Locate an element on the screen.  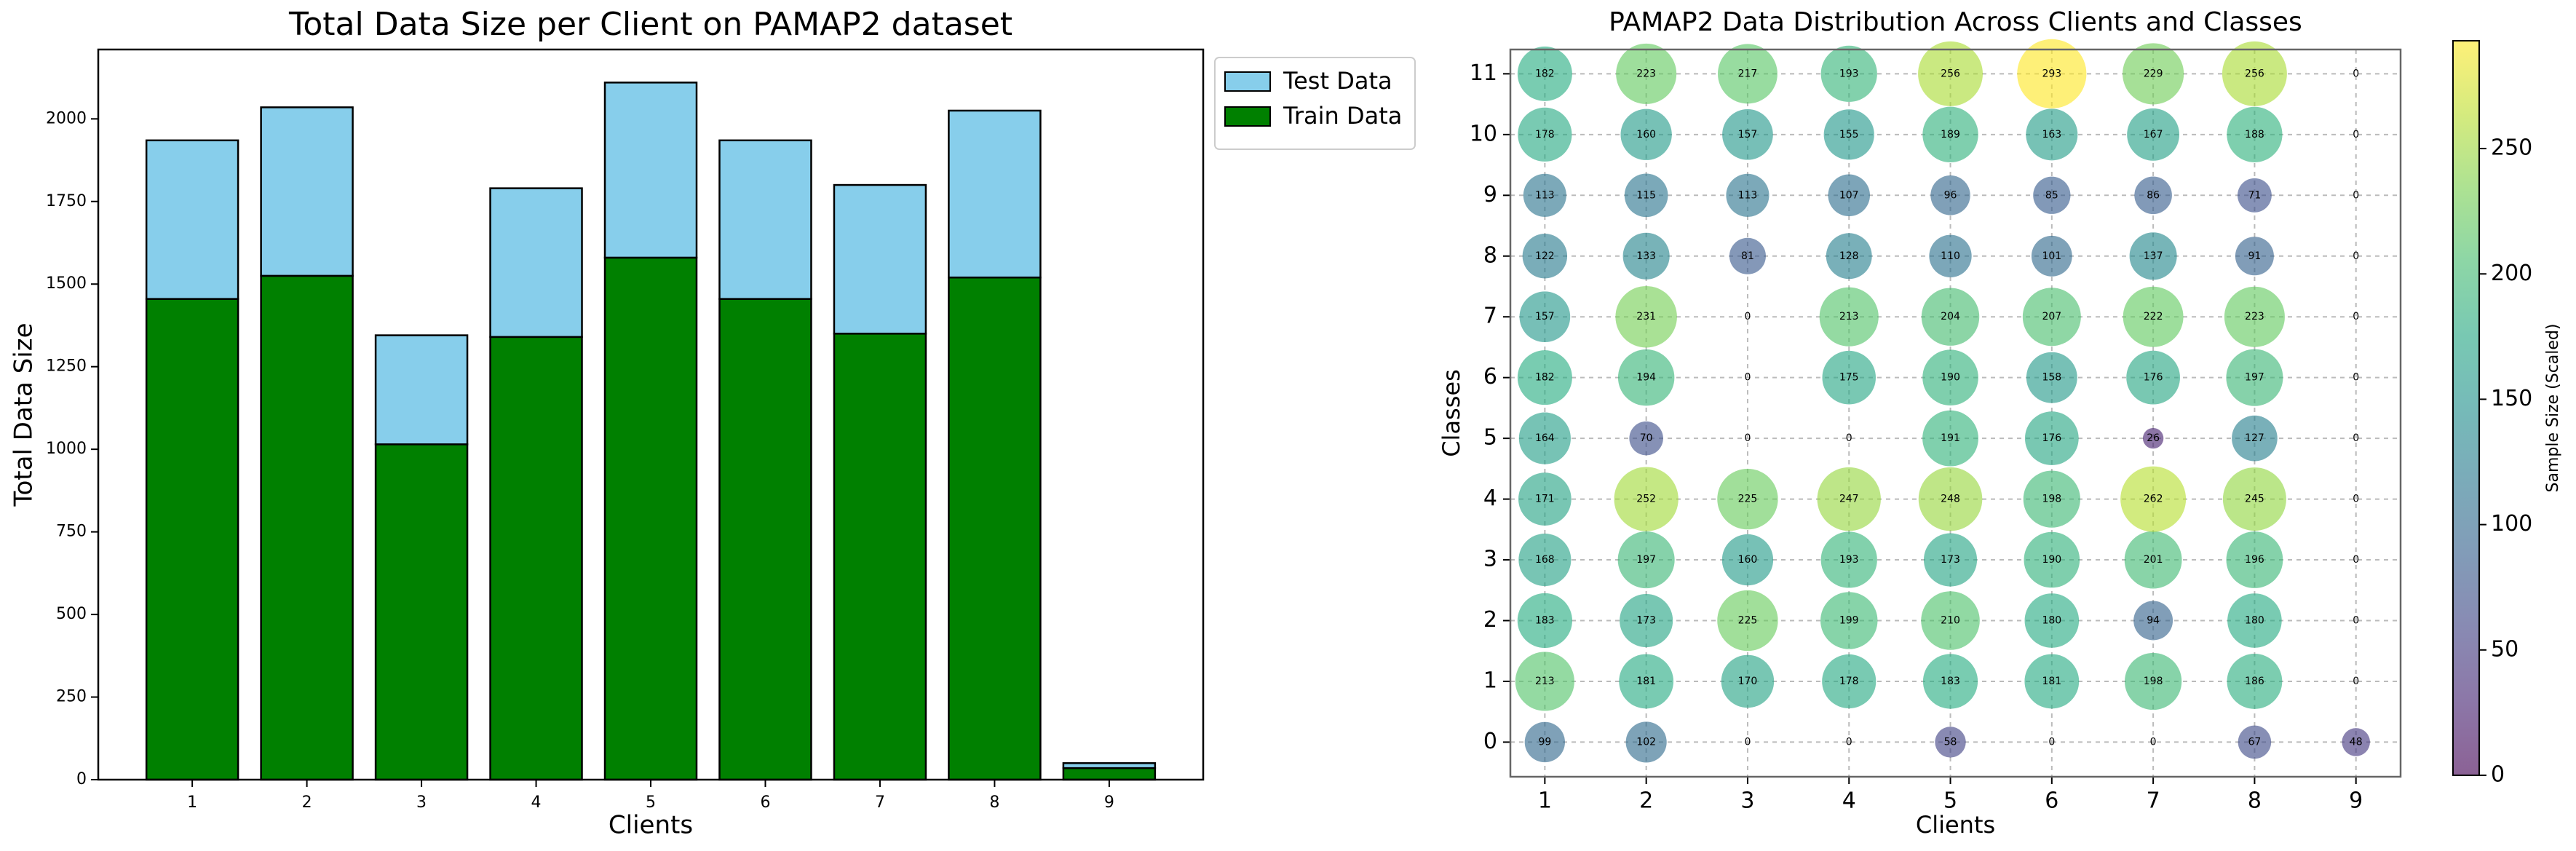
bubble-label: 248 is located at coordinates (1950, 499).